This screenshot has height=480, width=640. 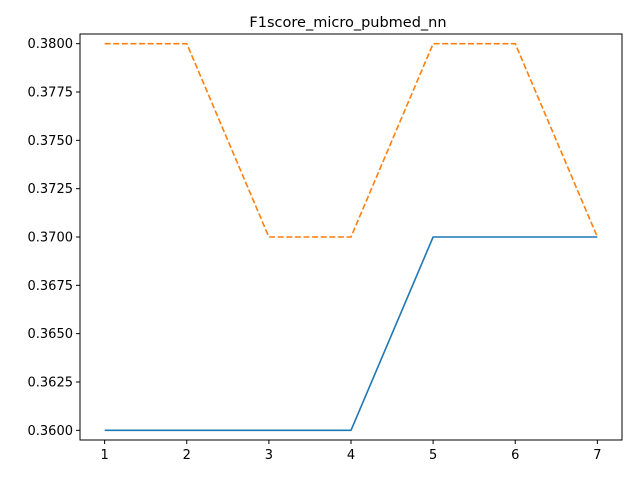 I want to click on chart-title: F1score_micro_pubmed_nn, so click(x=347, y=23).